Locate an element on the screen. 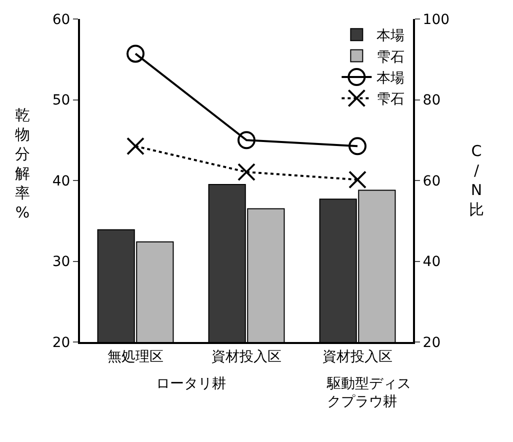  y-axis-title: 乾物分解率% is located at coordinates (22, 164).